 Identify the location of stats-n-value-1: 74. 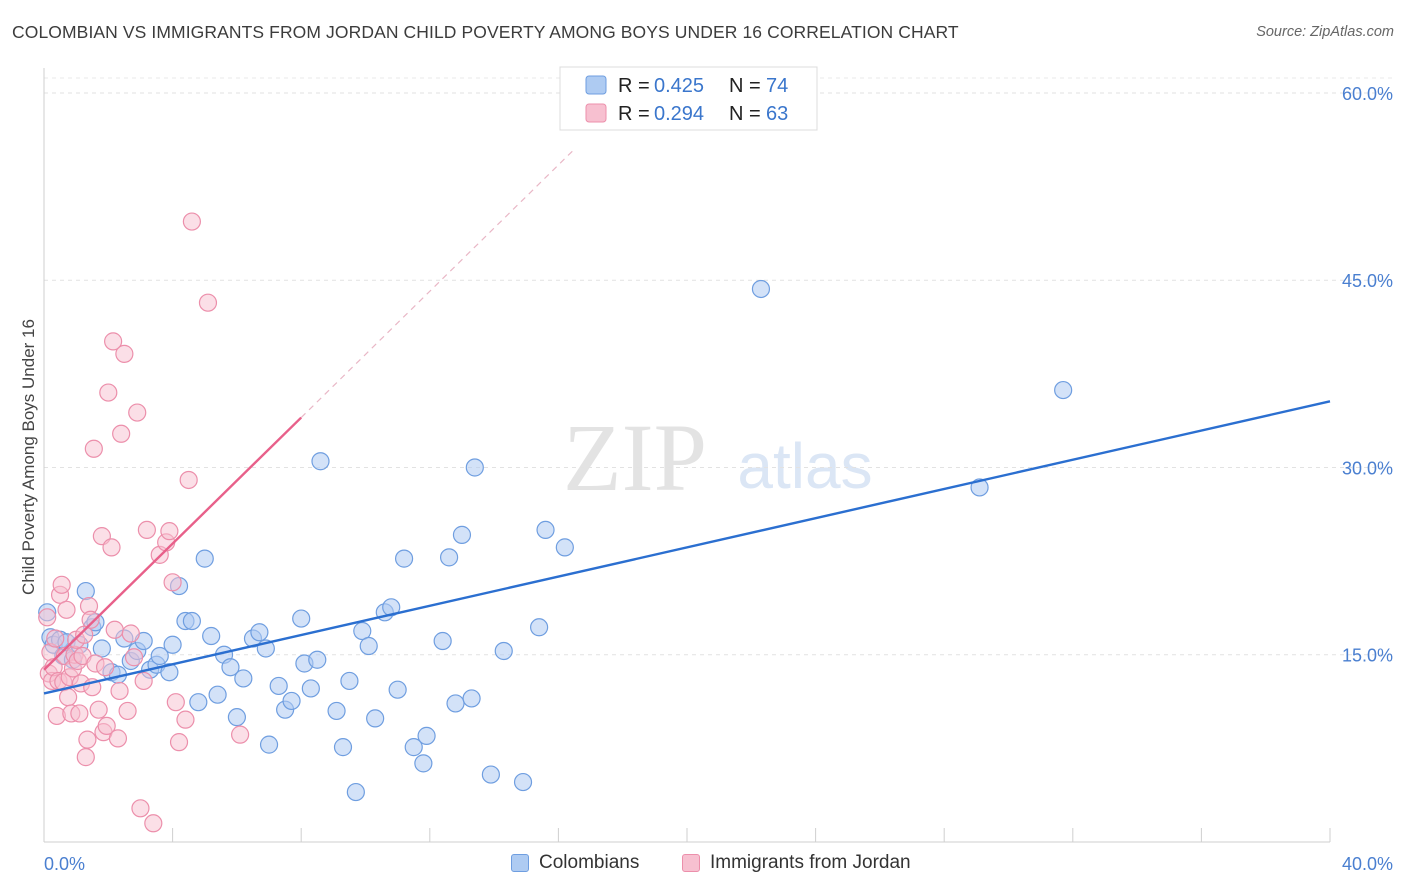
(777, 86).